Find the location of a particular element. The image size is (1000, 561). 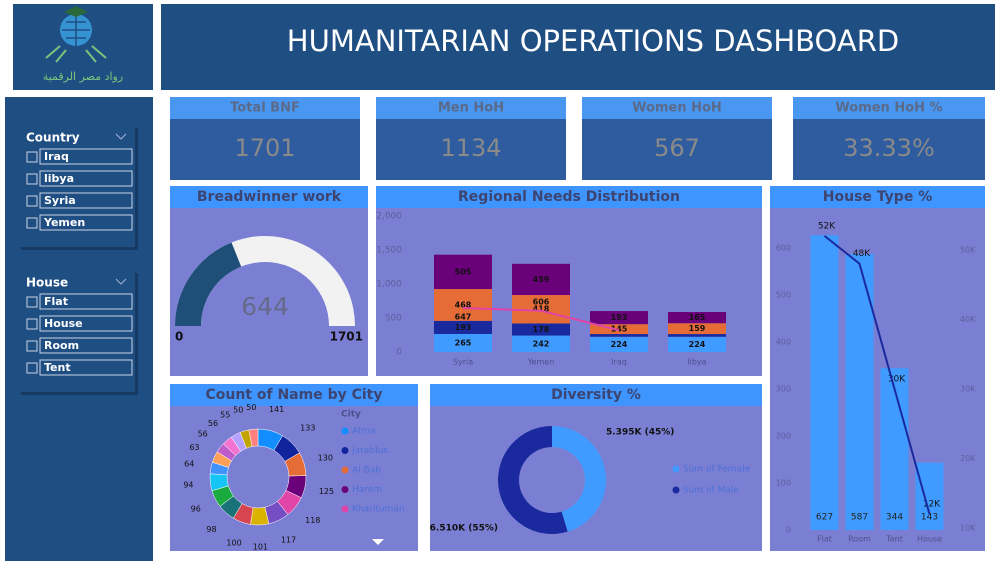

kpi-label: Women HoH % is located at coordinates (888, 108).